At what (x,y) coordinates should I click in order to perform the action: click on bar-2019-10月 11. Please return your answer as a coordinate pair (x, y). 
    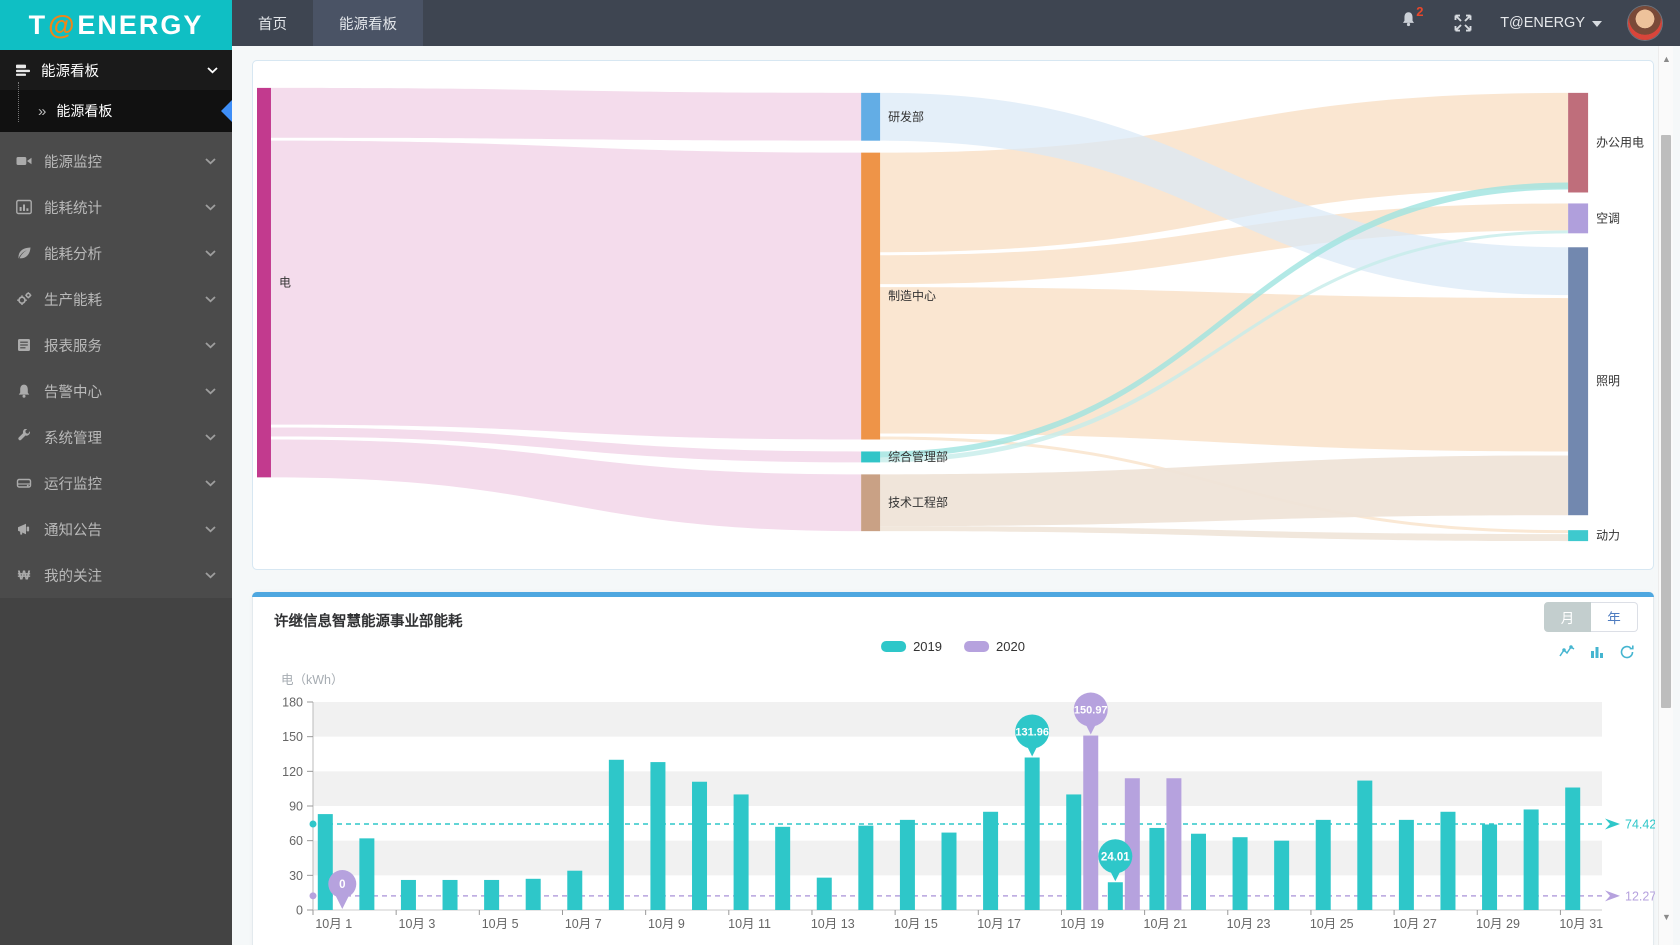
    Looking at the image, I should click on (741, 852).